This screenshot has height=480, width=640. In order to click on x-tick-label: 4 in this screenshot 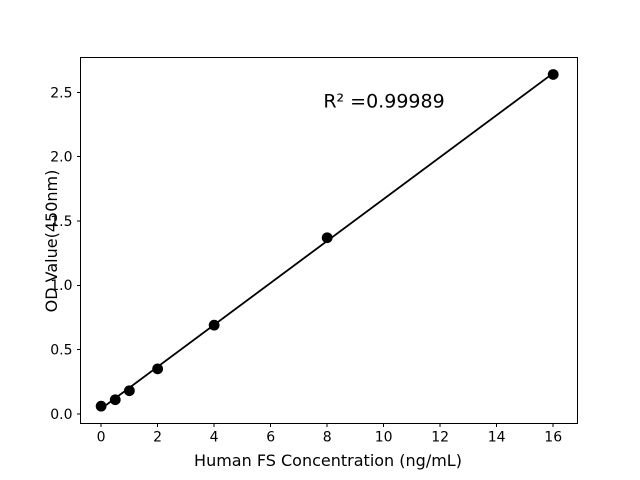, I will do `click(214, 438)`.